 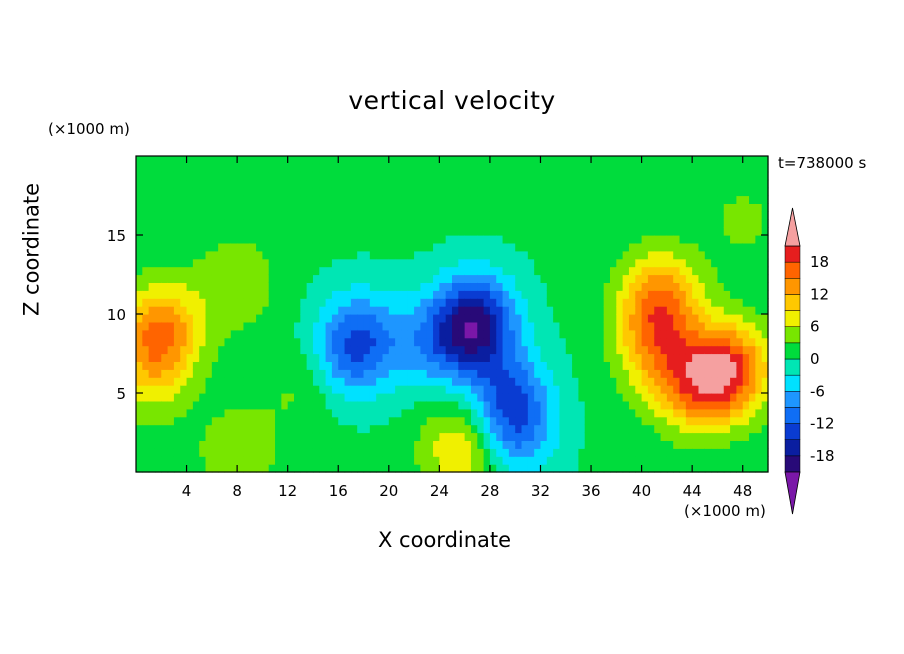 What do you see at coordinates (792, 383) in the screenshot?
I see `colorbar-band` at bounding box center [792, 383].